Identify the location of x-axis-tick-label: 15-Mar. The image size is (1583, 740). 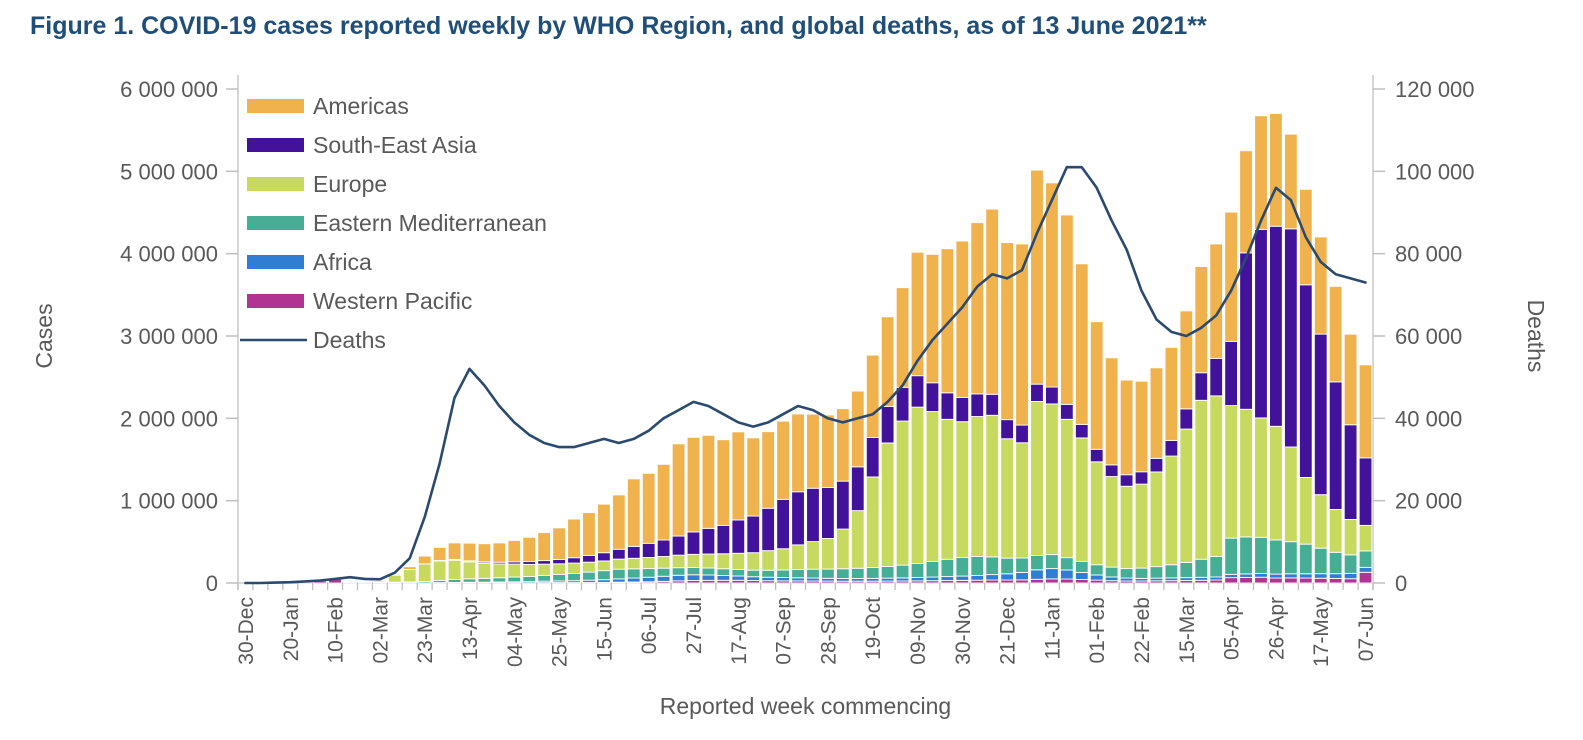
(1187, 630).